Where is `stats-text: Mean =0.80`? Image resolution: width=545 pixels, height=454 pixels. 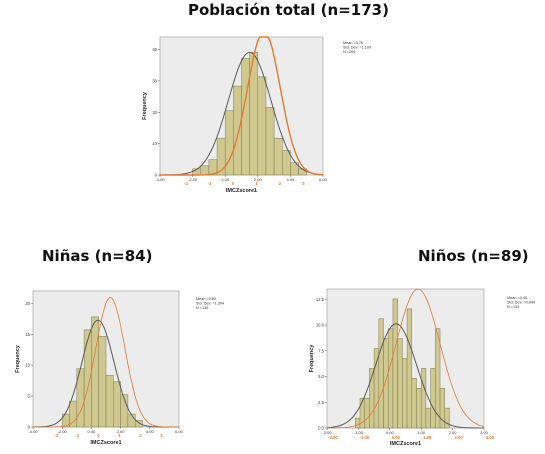
stats-text: Mean =0.80 is located at coordinates (206, 299).